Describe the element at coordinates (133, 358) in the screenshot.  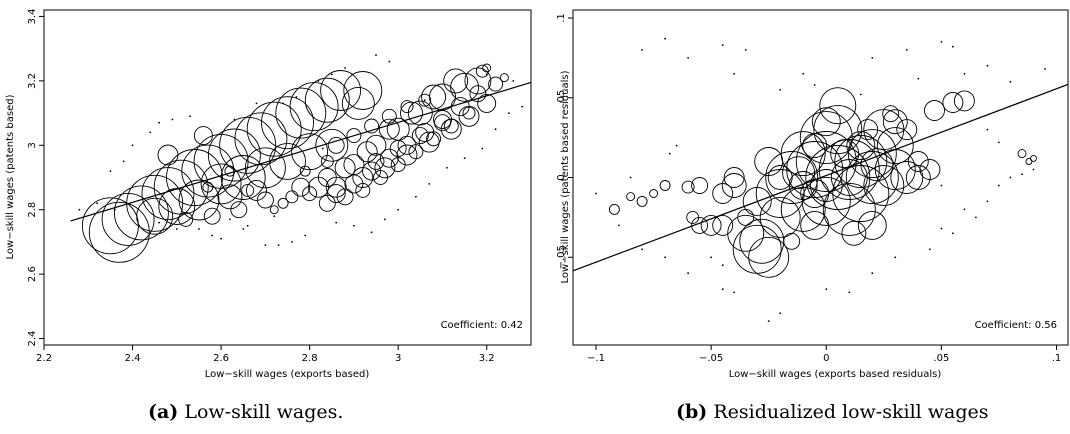
I see `x-tick-label-a-1: 2.4` at that location.